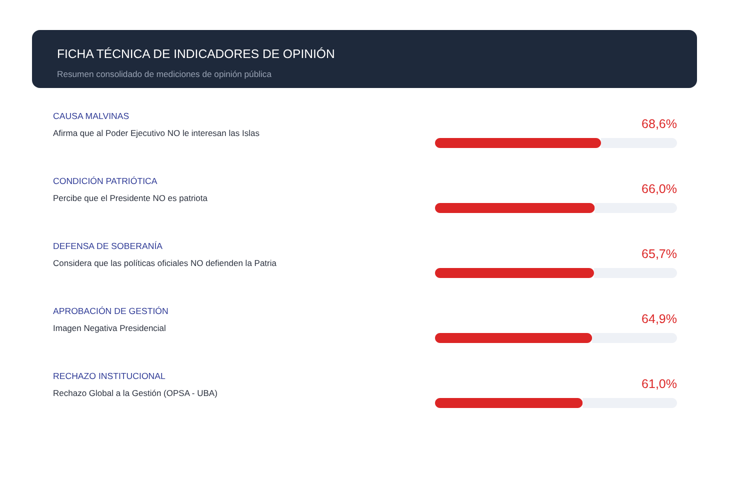 The height and width of the screenshot is (478, 730). Describe the element at coordinates (108, 246) in the screenshot. I see `y-tick-label: DEFENSA DE SOBERANÍA` at that location.